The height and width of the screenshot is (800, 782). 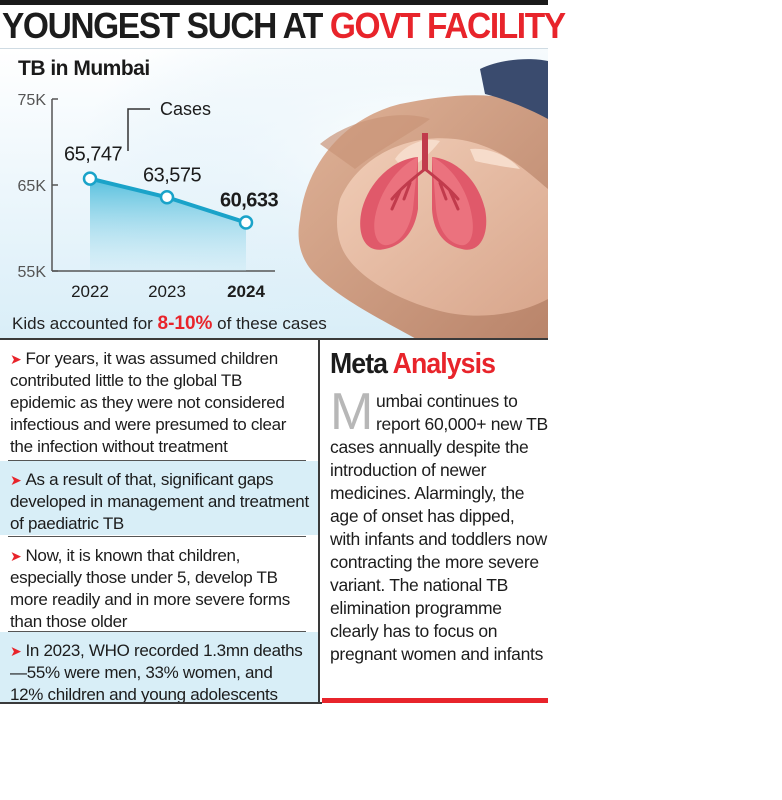 I want to click on x-tick-label: 2024, so click(x=246, y=291).